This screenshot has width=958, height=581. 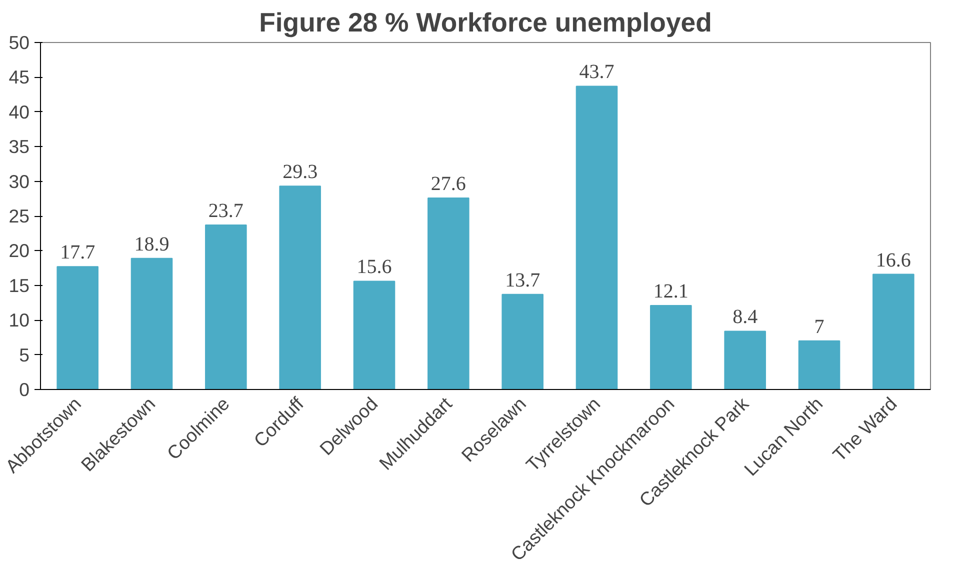 What do you see at coordinates (819, 327) in the screenshot?
I see `data-label: 7` at bounding box center [819, 327].